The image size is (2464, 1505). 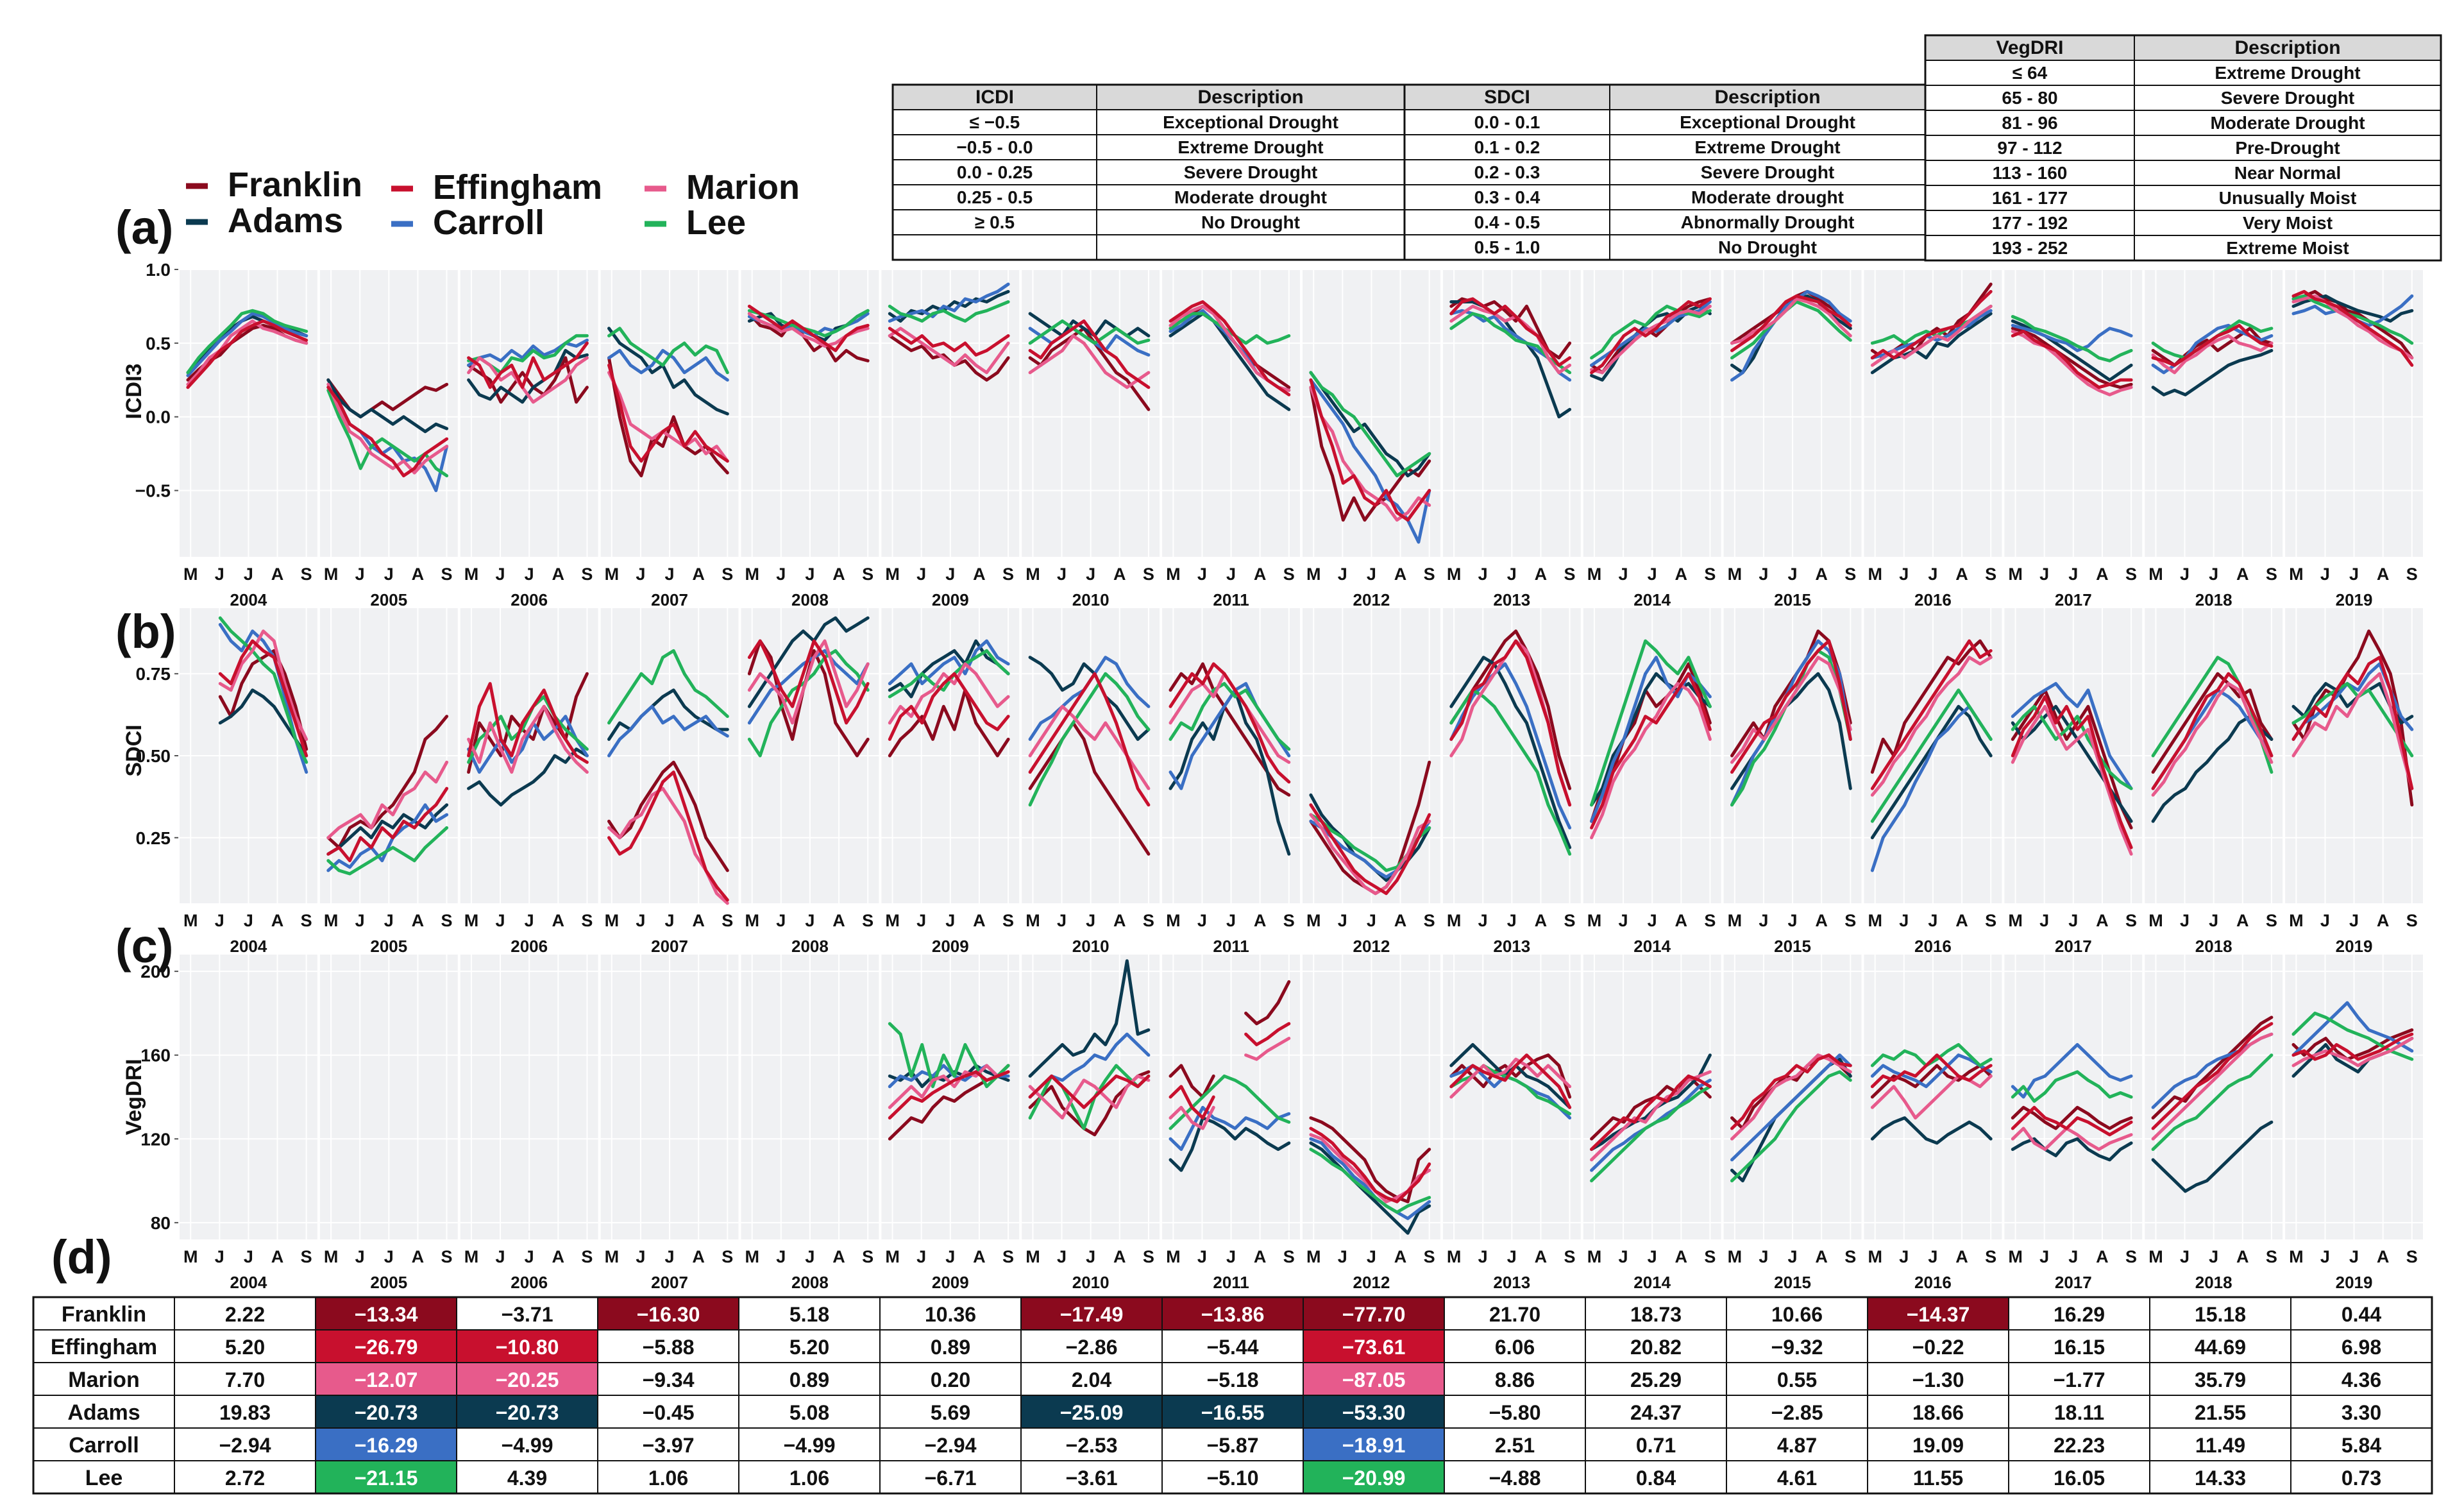 I want to click on table-cell: −20.73, so click(x=386, y=1412).